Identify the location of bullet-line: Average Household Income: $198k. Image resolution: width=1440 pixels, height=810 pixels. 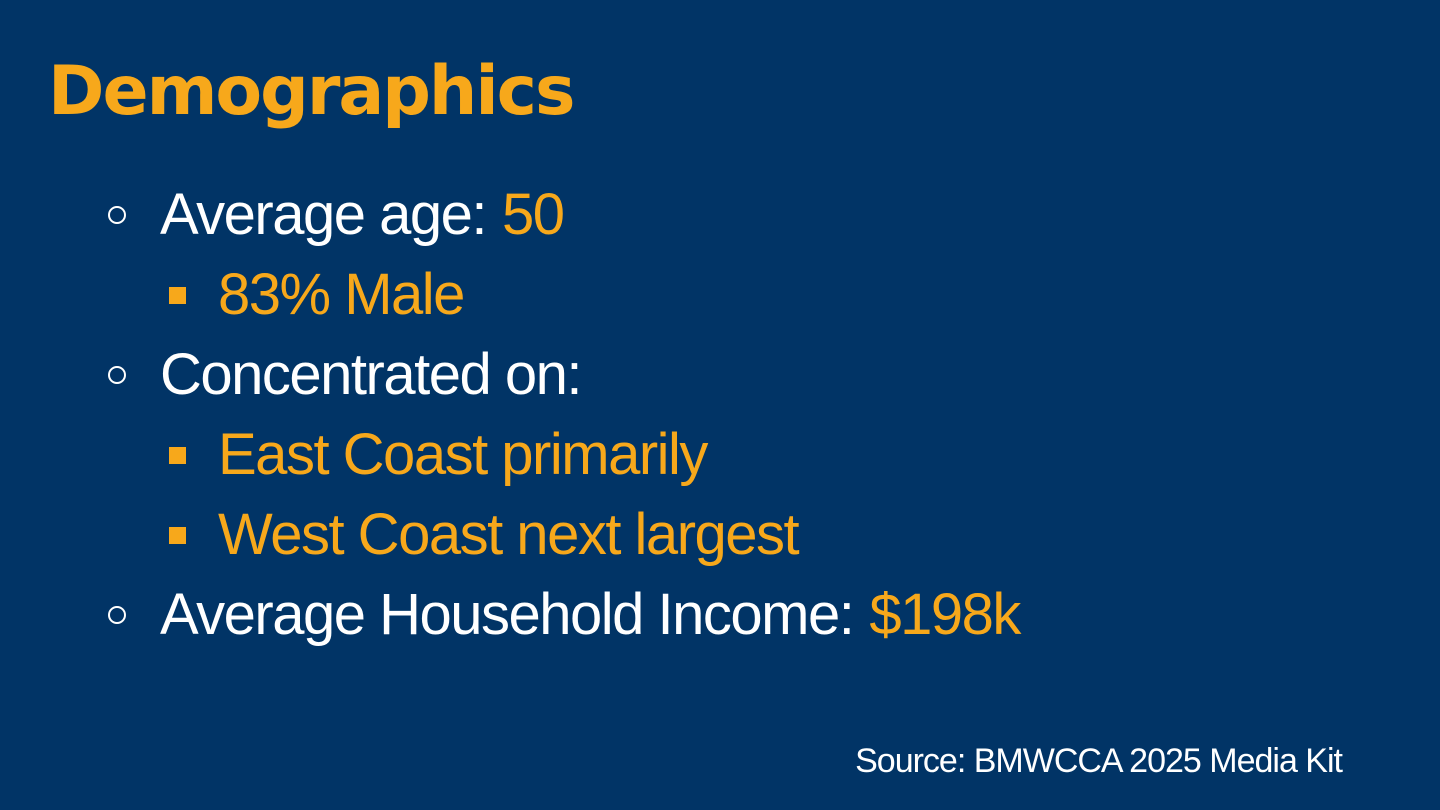
(590, 615).